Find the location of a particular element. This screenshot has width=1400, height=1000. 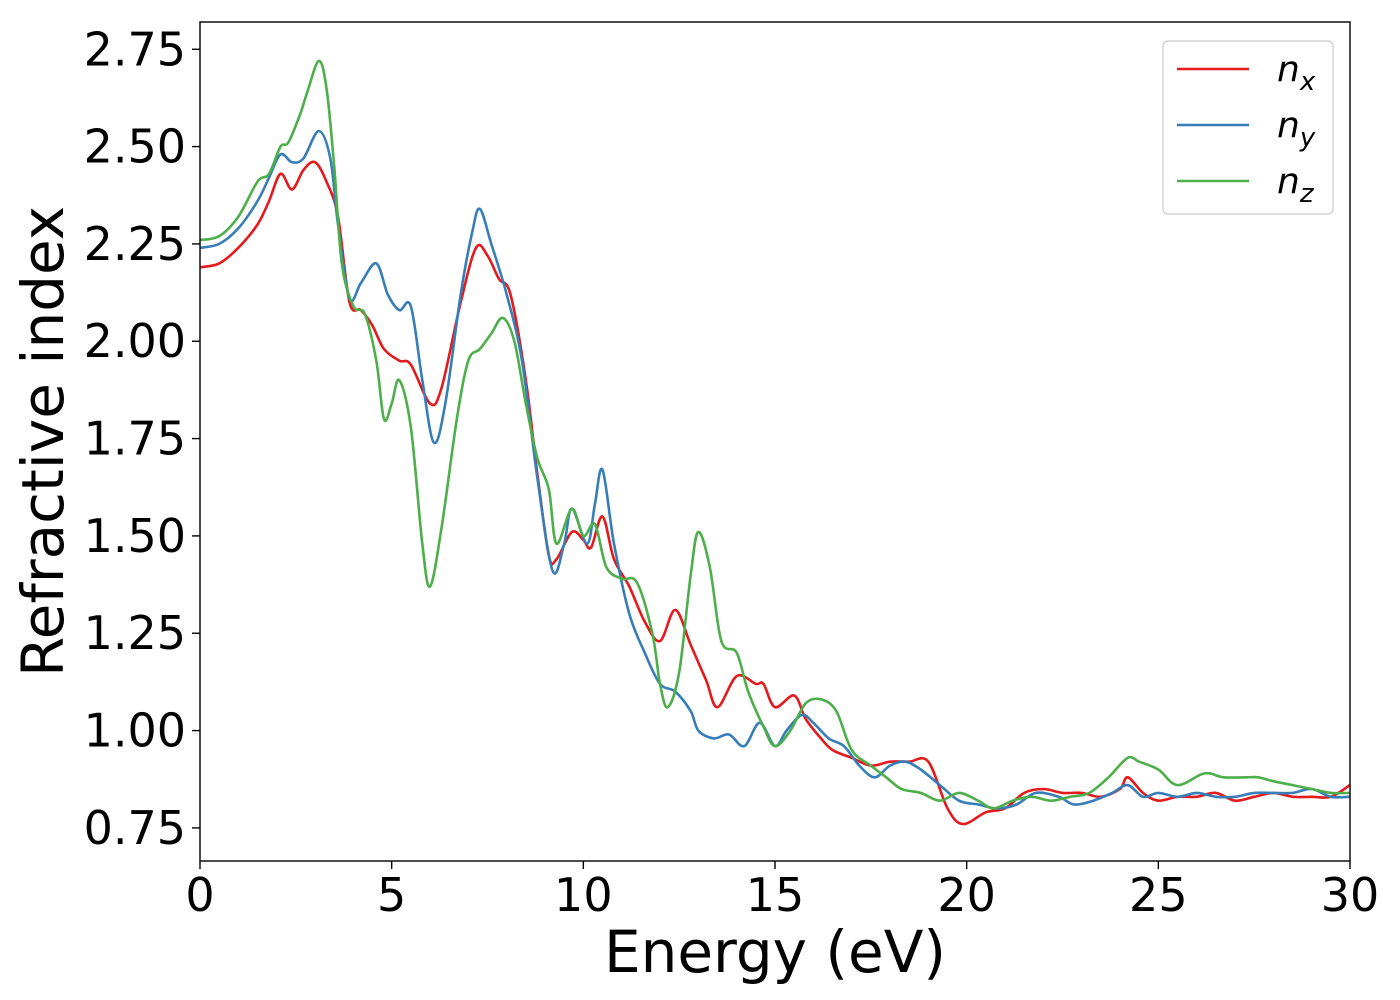

x-axis-ticks: 0 5 10 15 20 25 30 is located at coordinates (782, 891).